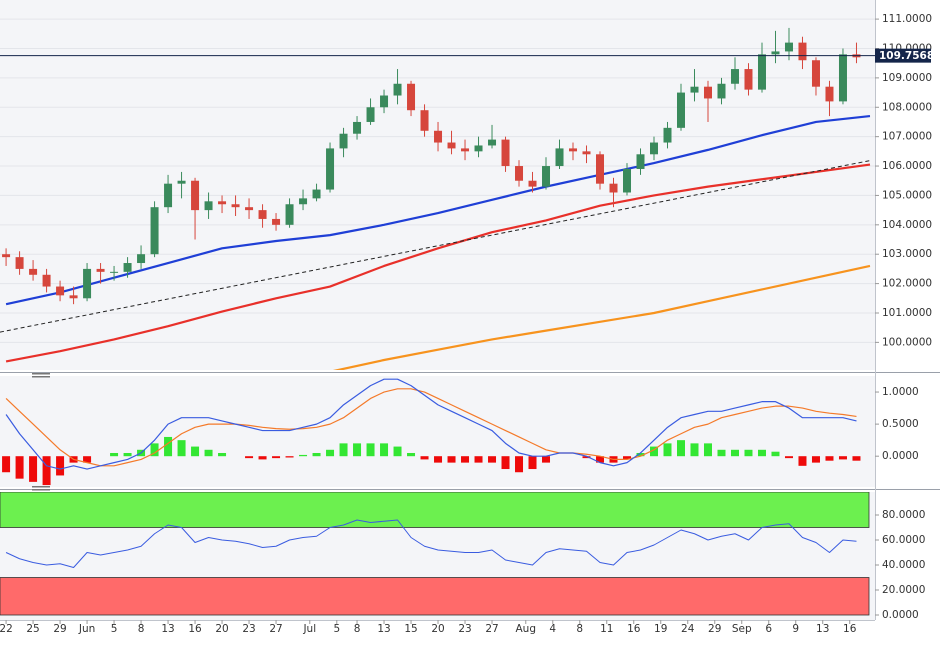 Image resolution: width=940 pixels, height=651 pixels. I want to click on y-tick-label: 0.5000, so click(900, 424).